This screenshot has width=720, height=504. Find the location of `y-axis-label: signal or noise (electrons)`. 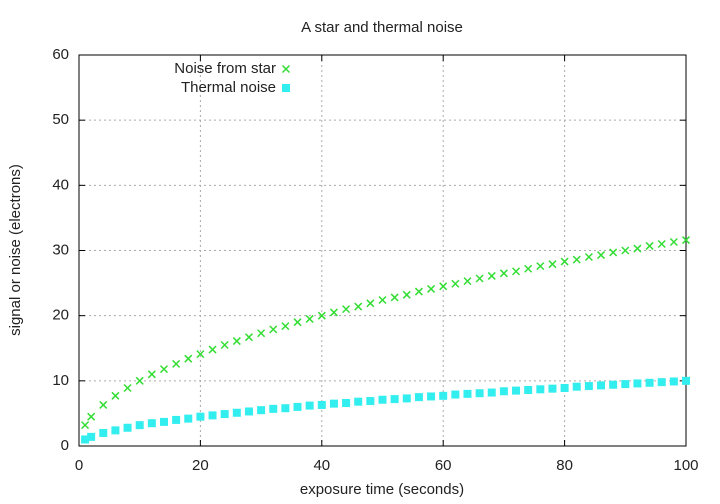

y-axis-label: signal or noise (electrons) is located at coordinates (15, 250).